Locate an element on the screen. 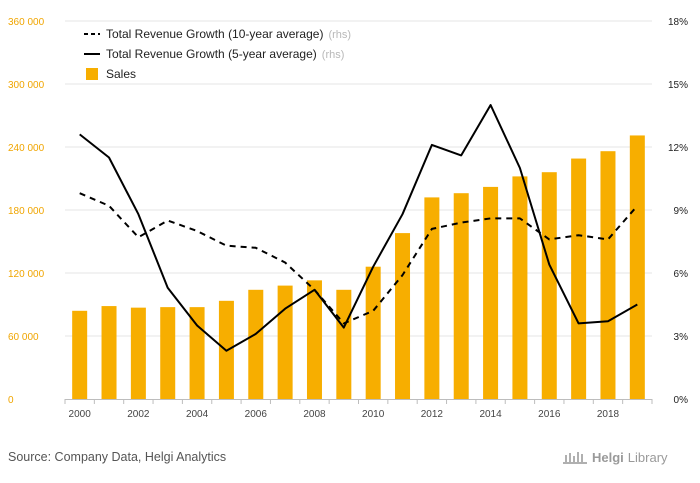 The height and width of the screenshot is (483, 700). logo-text-light: Library is located at coordinates (647, 457).